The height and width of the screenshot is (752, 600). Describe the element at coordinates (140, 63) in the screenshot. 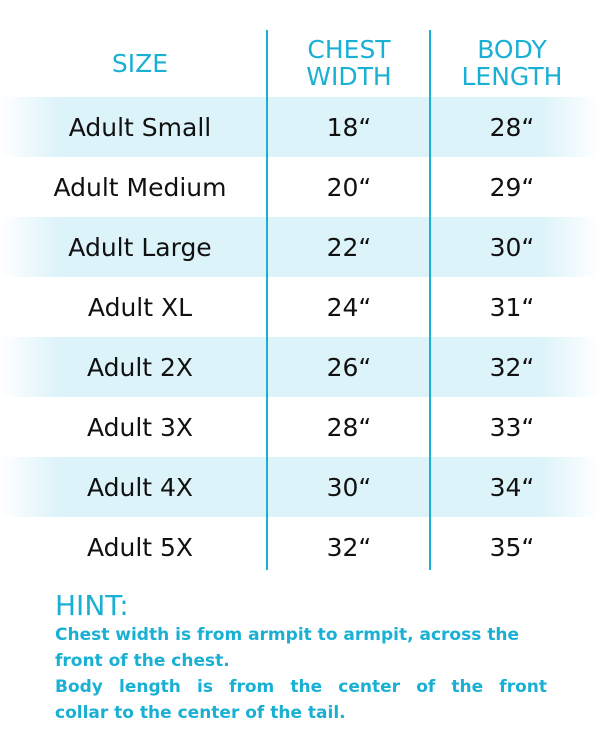

I see `header-size: SIZE` at that location.